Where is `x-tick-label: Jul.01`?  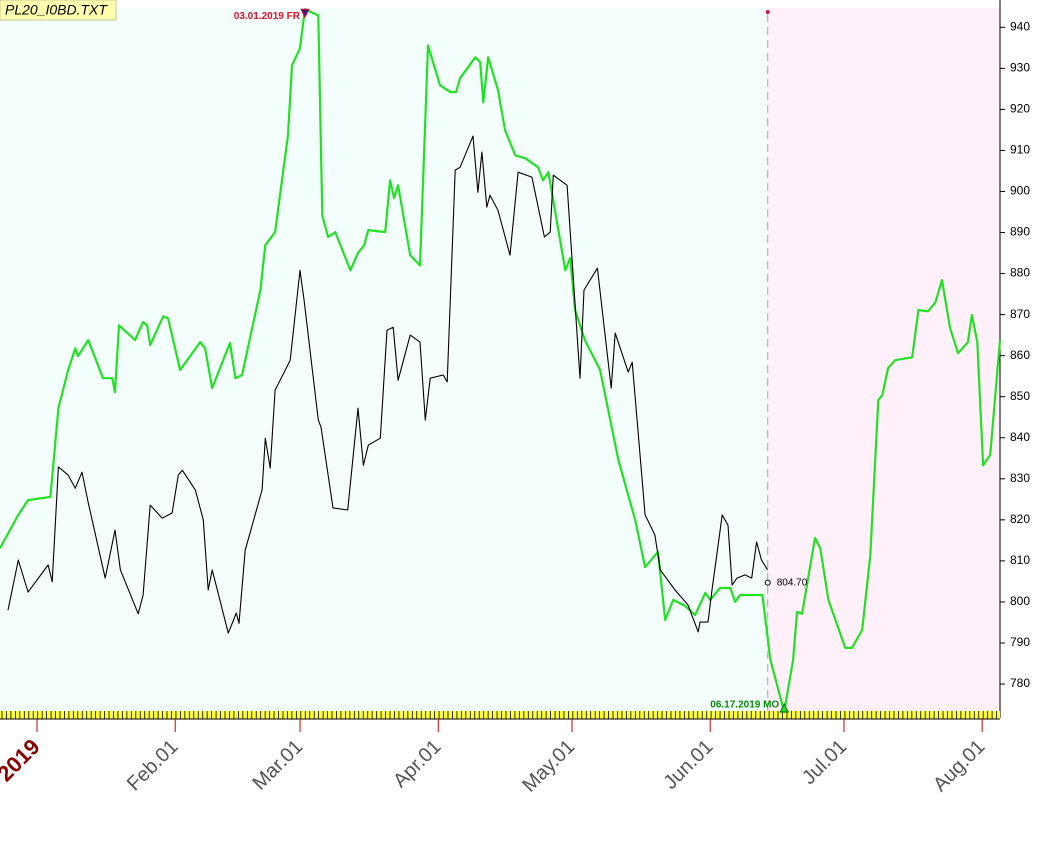 x-tick-label: Jul.01 is located at coordinates (824, 762).